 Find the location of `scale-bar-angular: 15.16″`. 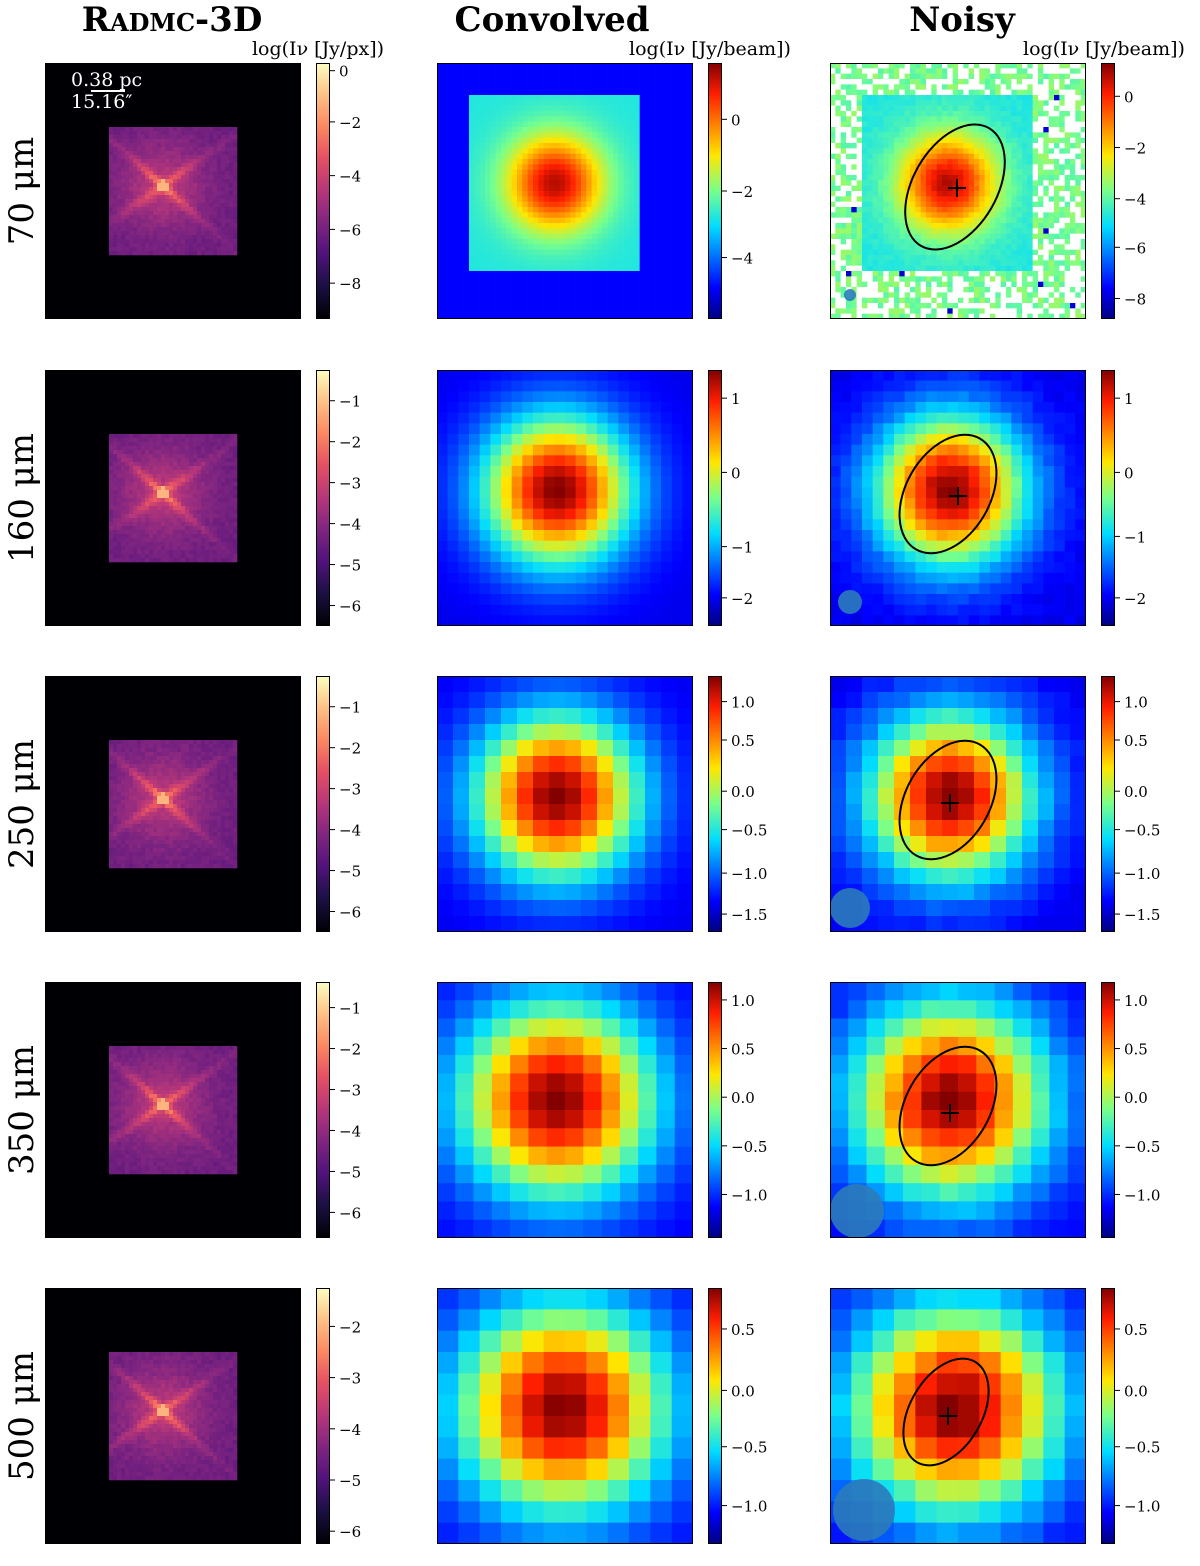

scale-bar-angular: 15.16″ is located at coordinates (106, 102).